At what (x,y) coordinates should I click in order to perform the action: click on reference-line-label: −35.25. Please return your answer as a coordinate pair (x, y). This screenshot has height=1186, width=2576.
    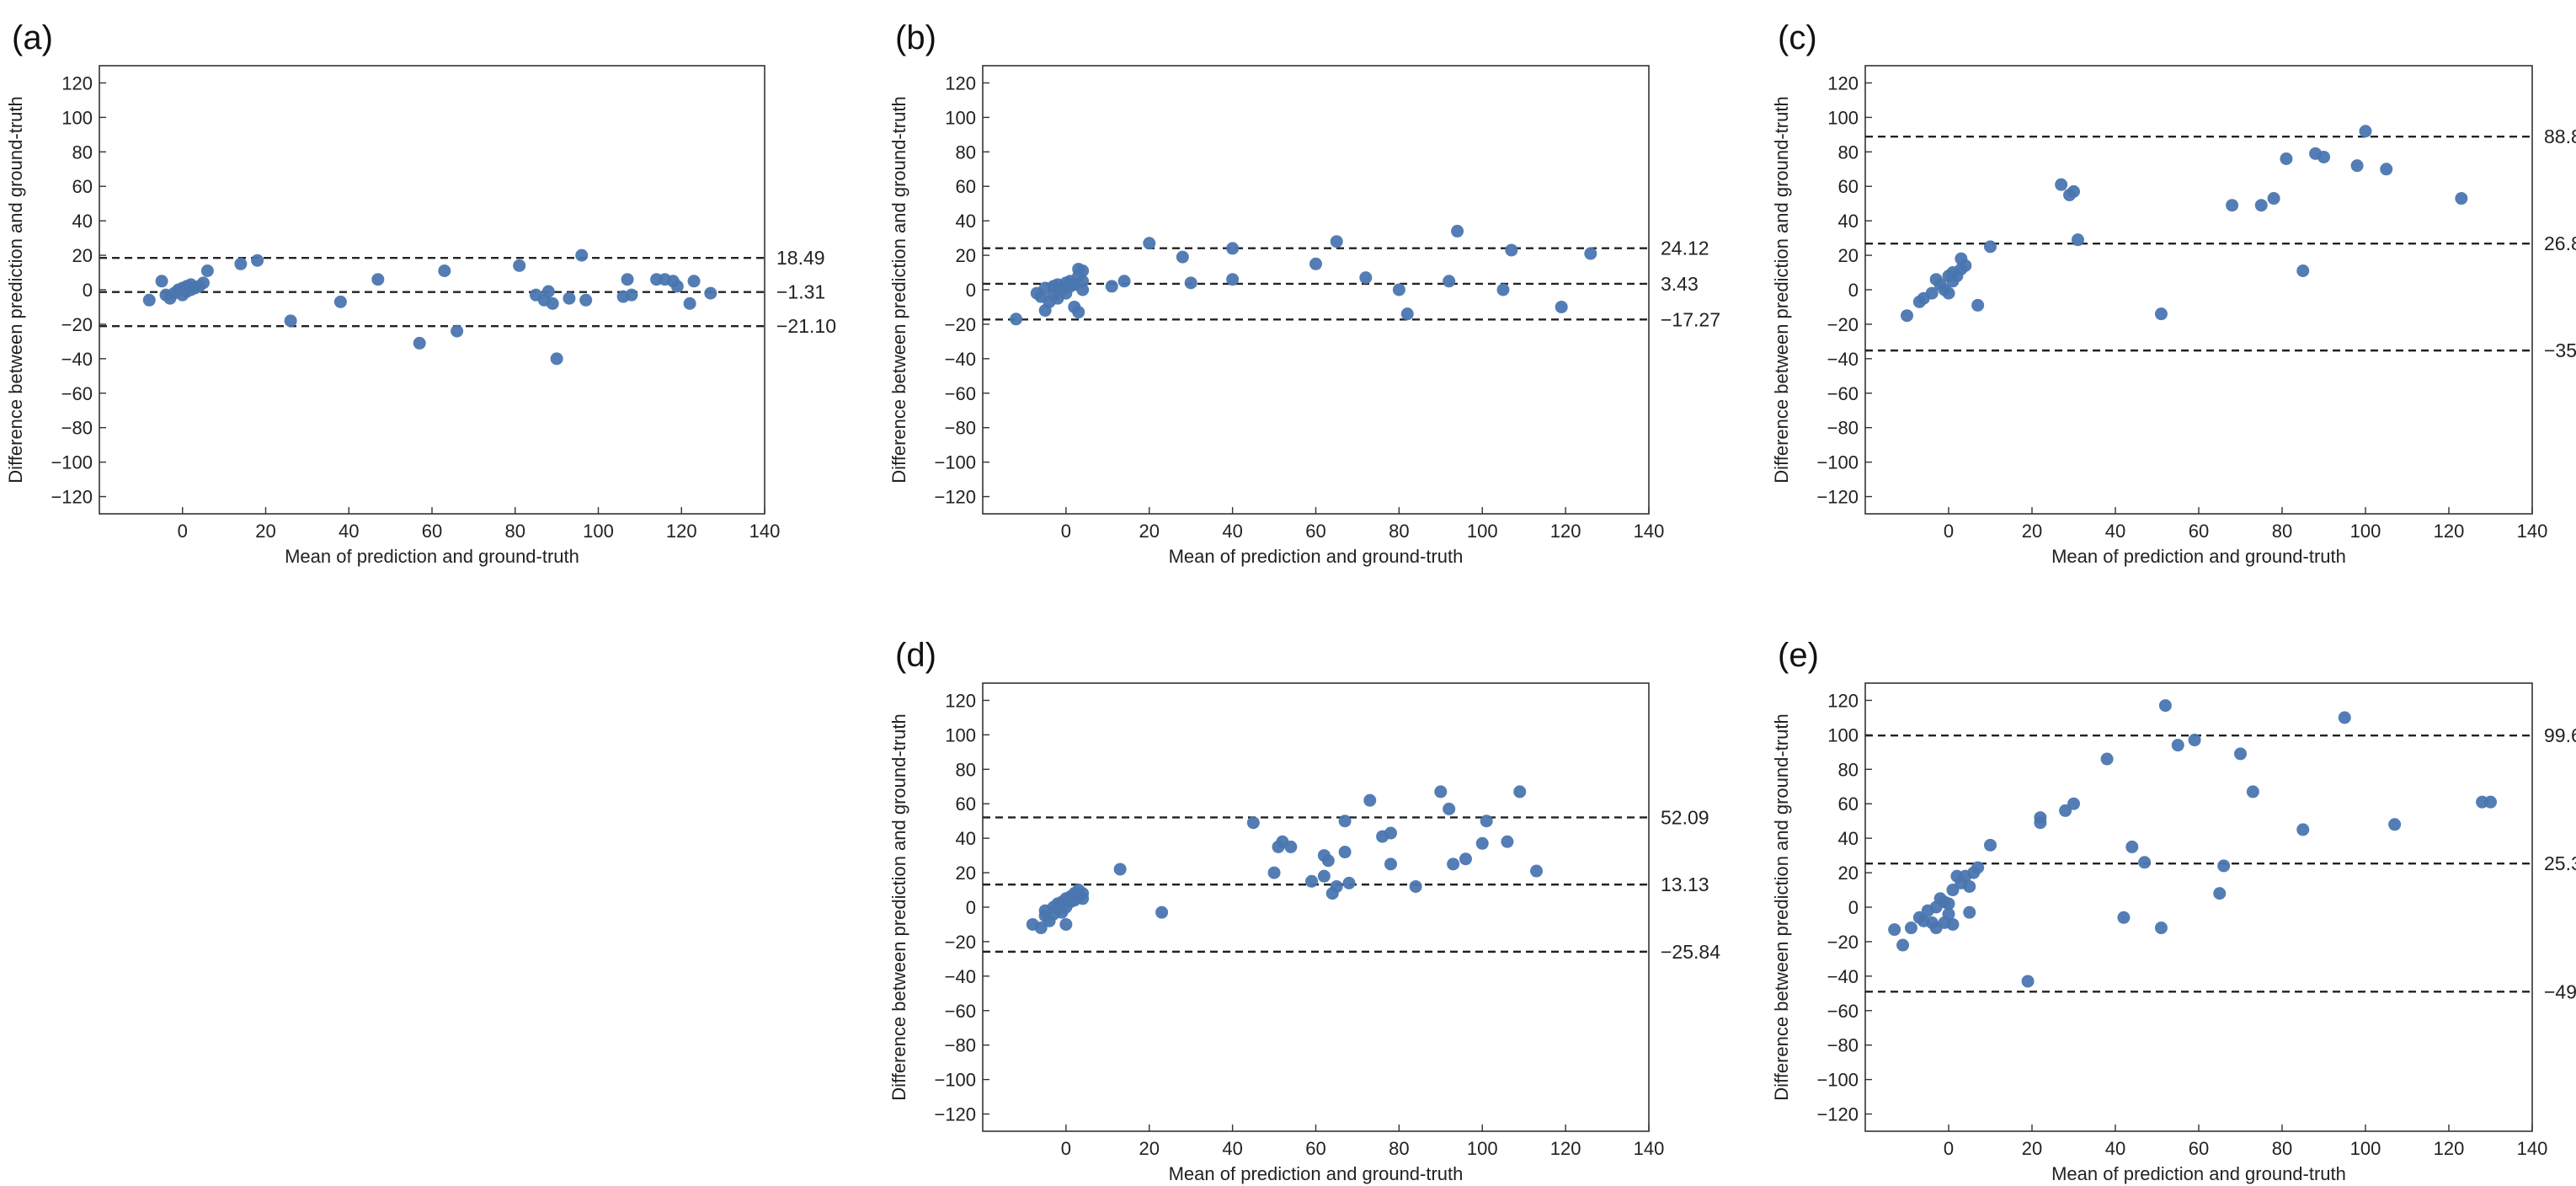
    Looking at the image, I should click on (2560, 350).